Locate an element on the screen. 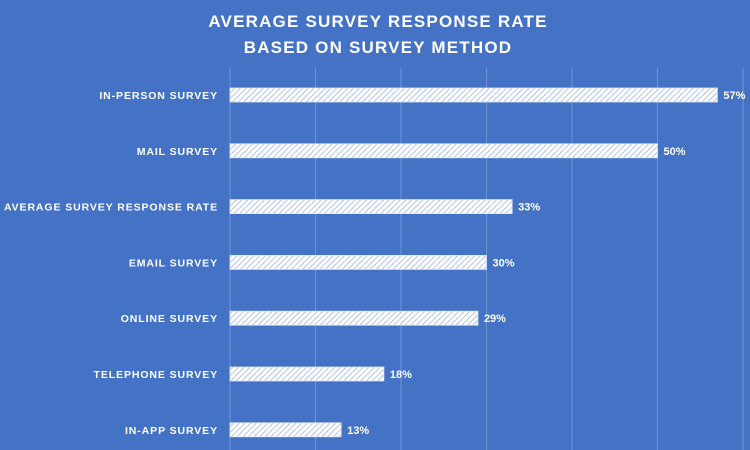  category-label: IN-APP SURVEY is located at coordinates (171, 431).